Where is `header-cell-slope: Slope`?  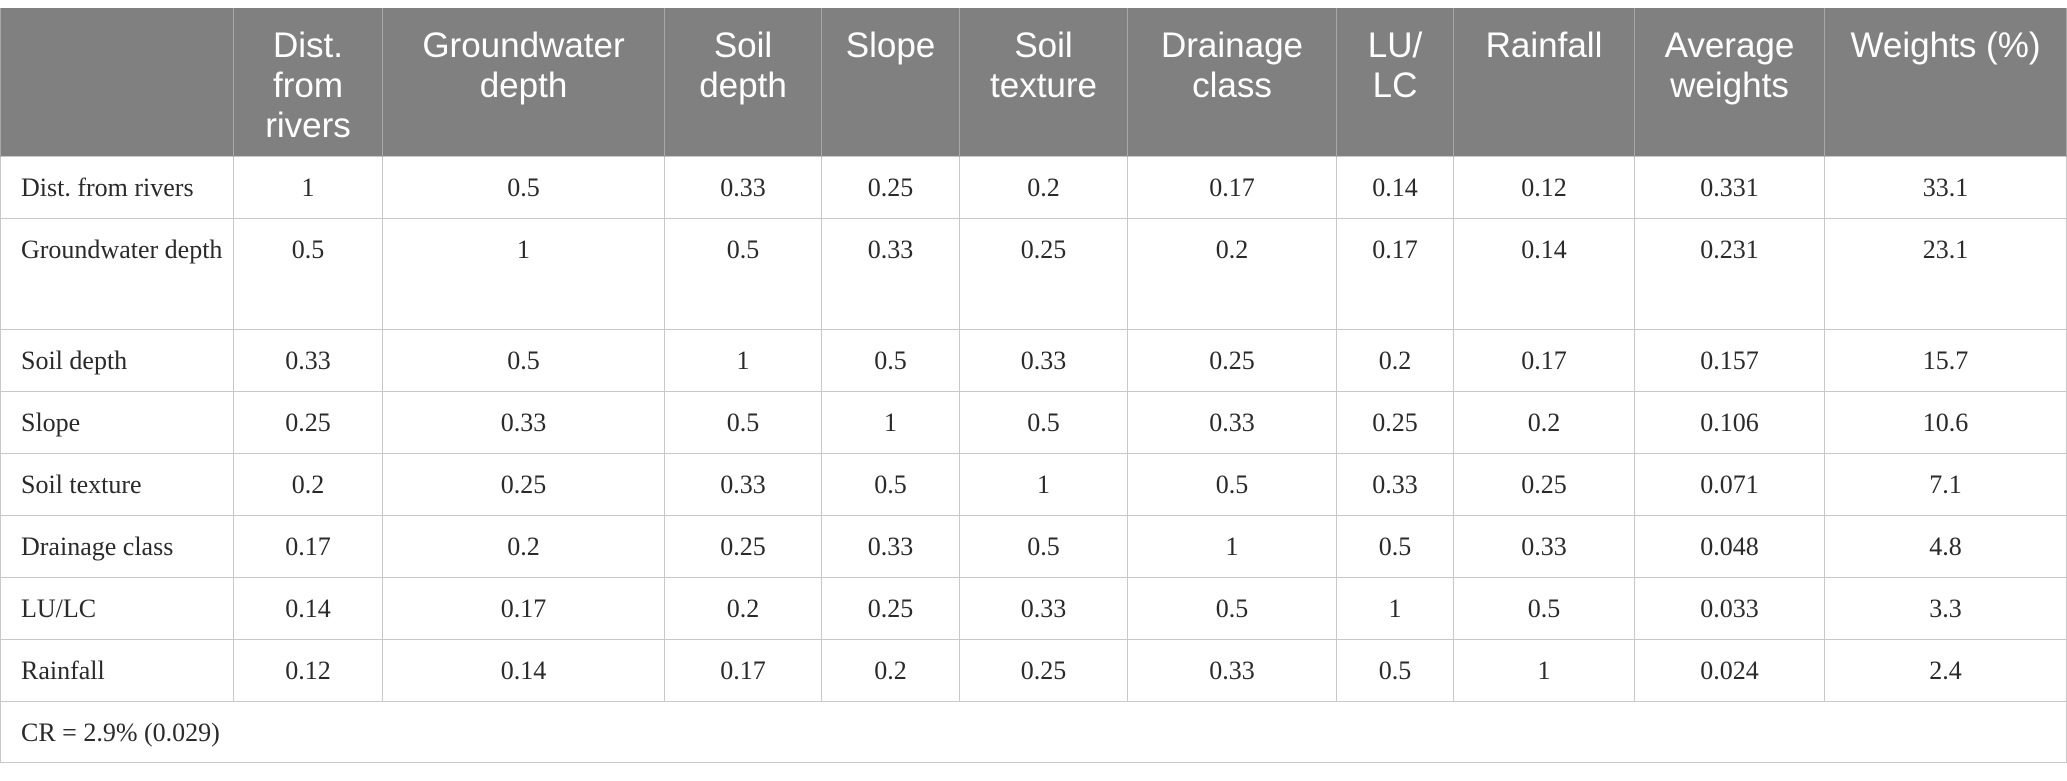
header-cell-slope: Slope is located at coordinates (890, 82).